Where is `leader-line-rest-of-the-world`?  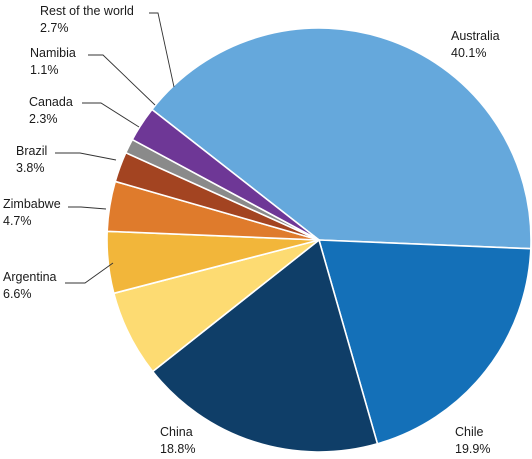
leader-line-rest-of-the-world is located at coordinates (162, 50).